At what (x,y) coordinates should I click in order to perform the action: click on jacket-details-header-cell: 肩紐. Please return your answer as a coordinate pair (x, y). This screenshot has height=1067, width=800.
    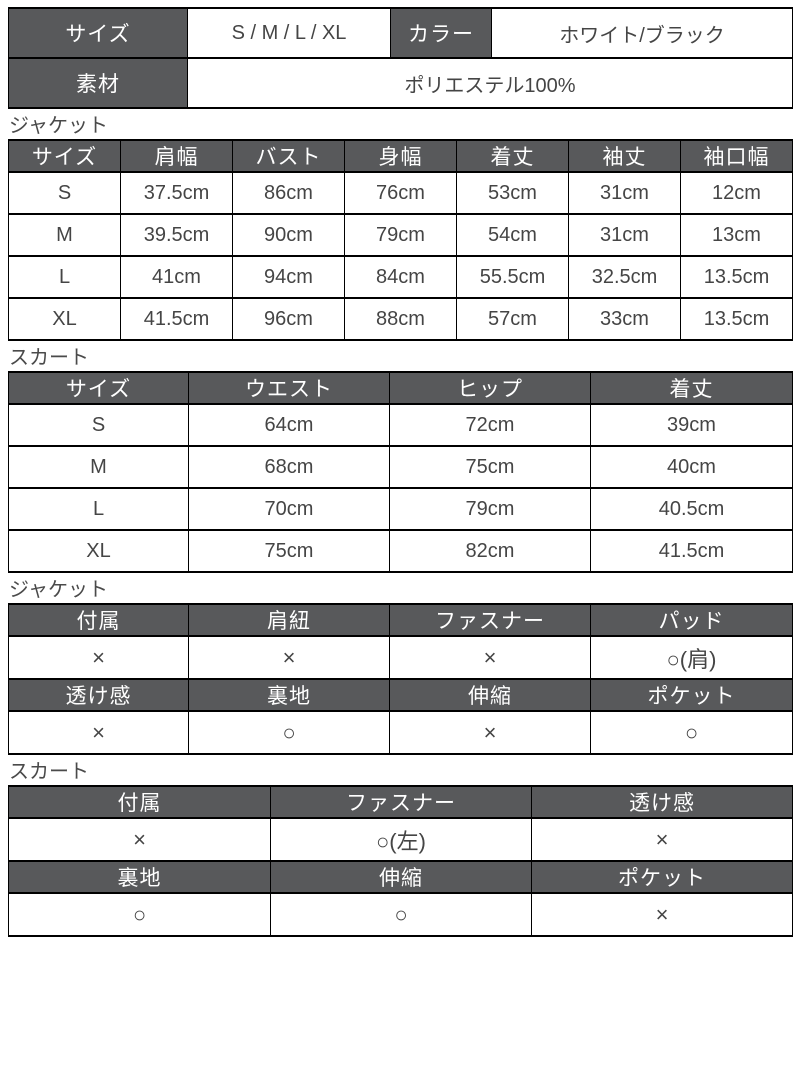
    Looking at the image, I should click on (289, 620).